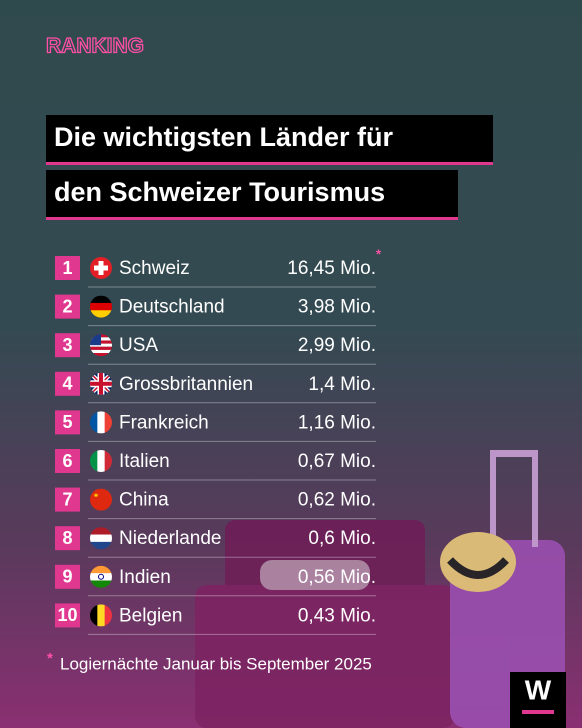 Image resolution: width=582 pixels, height=728 pixels. Describe the element at coordinates (215, 465) in the screenshot. I see `table-row: 6 Italien 0,67 Mio.` at that location.